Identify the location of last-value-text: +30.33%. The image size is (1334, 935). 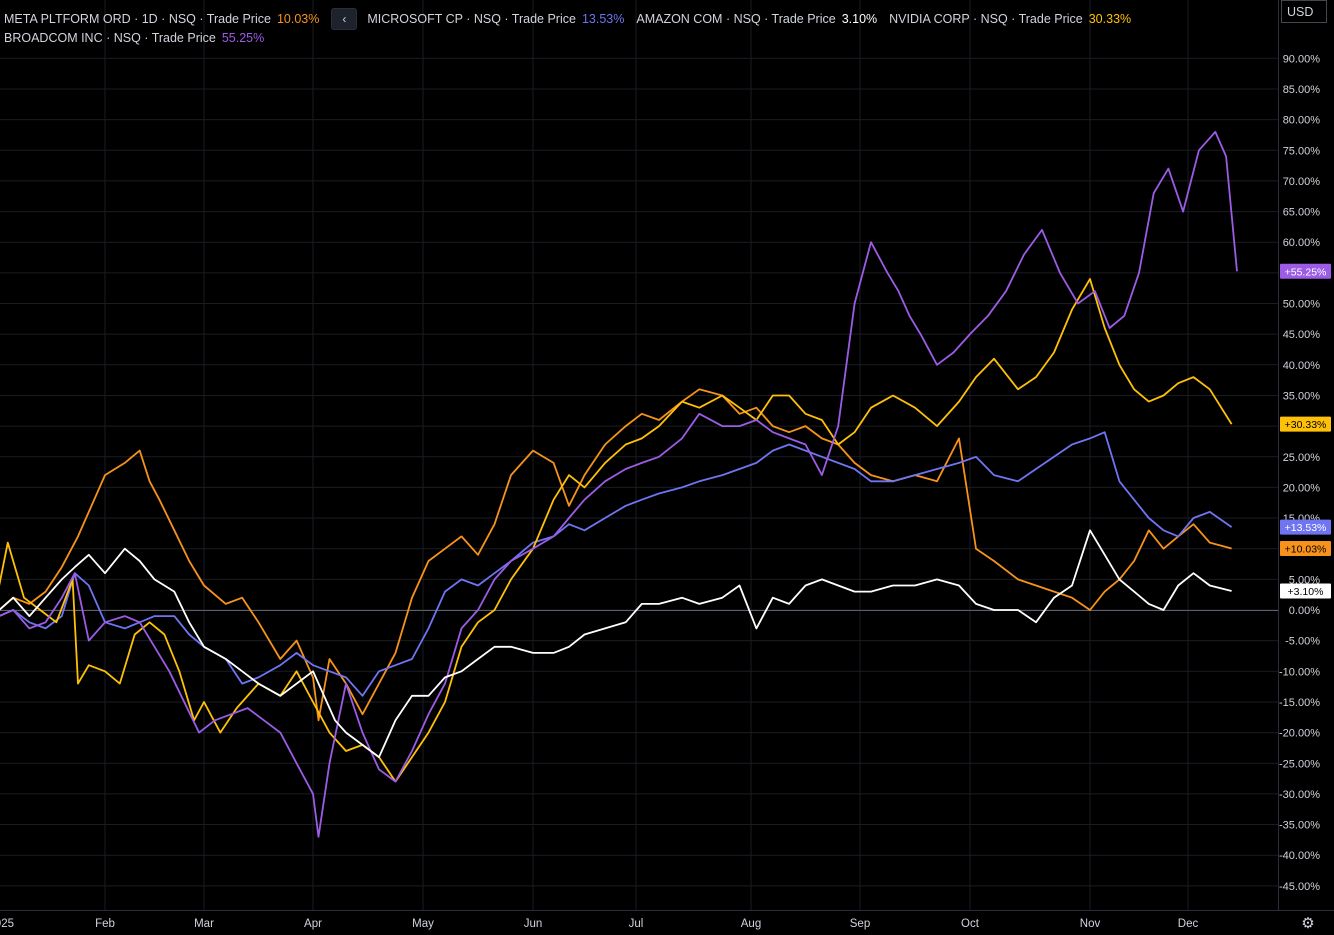
(1306, 425).